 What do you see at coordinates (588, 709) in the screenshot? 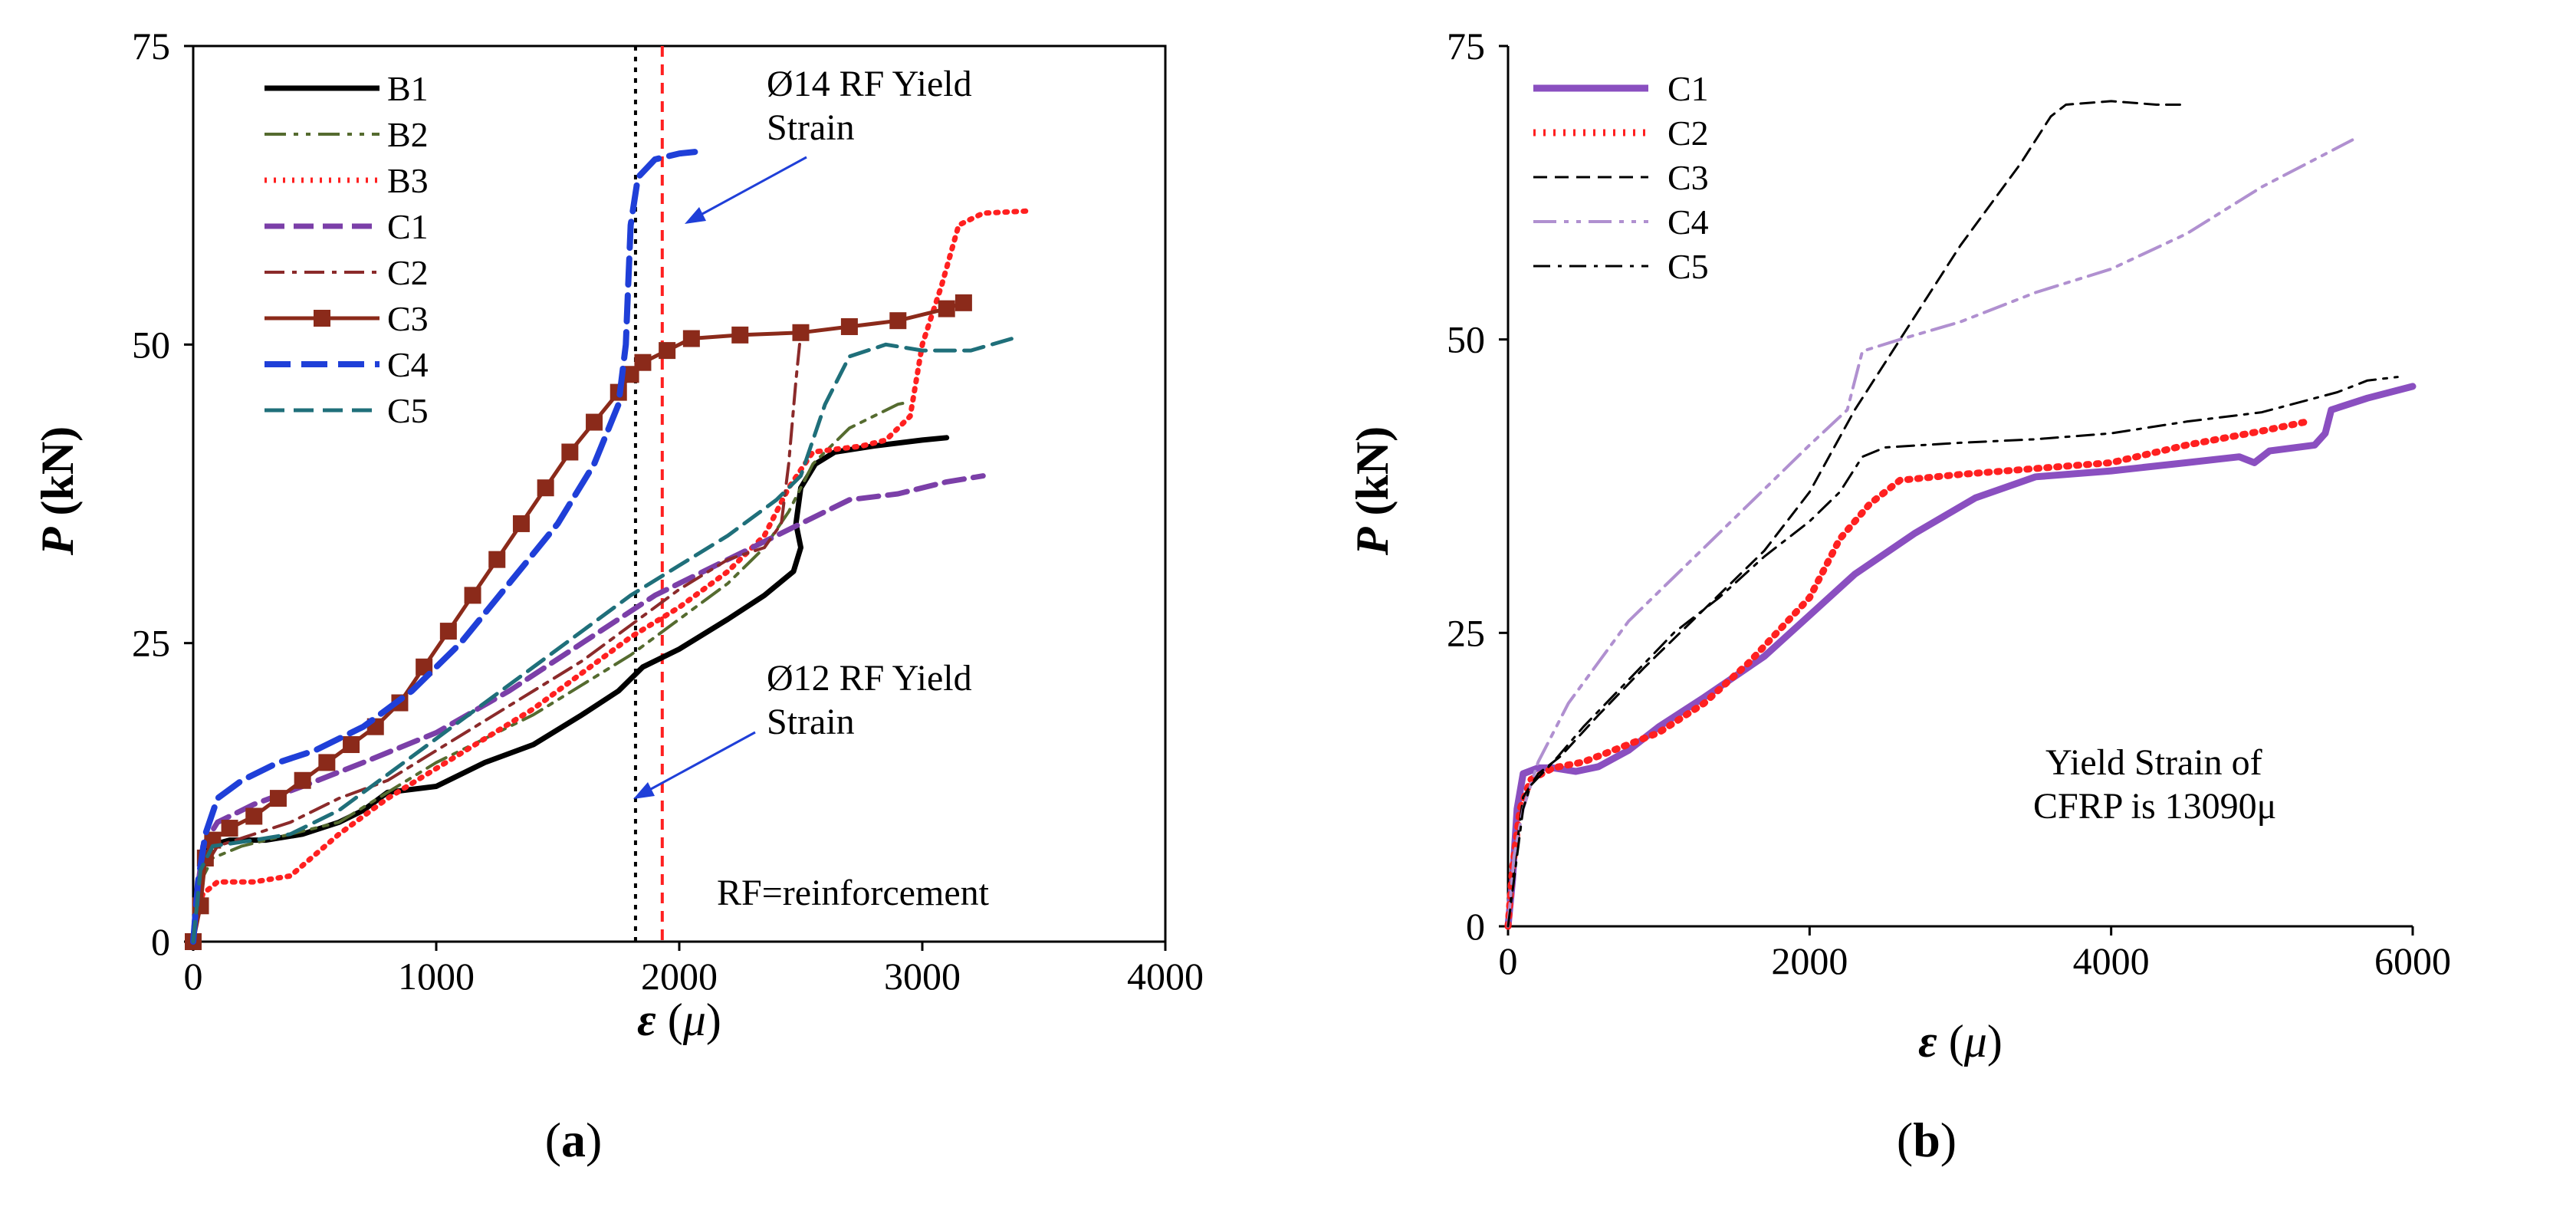
I see `series-line-c1` at bounding box center [588, 709].